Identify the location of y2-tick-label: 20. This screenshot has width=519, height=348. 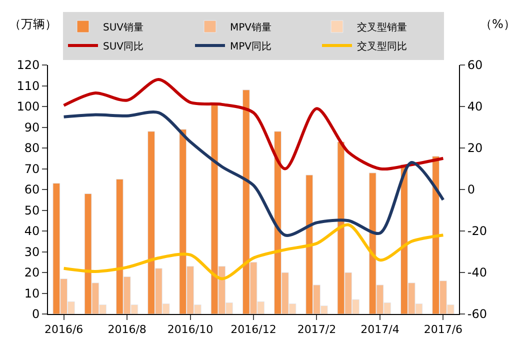
(475, 148).